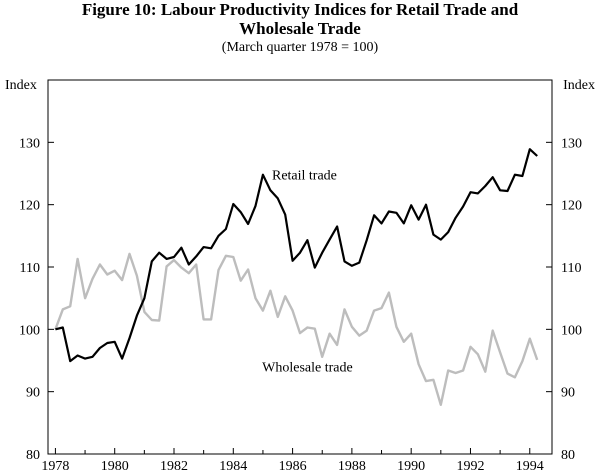 This screenshot has height=472, width=600. I want to click on chart-subtitle: (March quarter 1978 = 100), so click(300, 47).